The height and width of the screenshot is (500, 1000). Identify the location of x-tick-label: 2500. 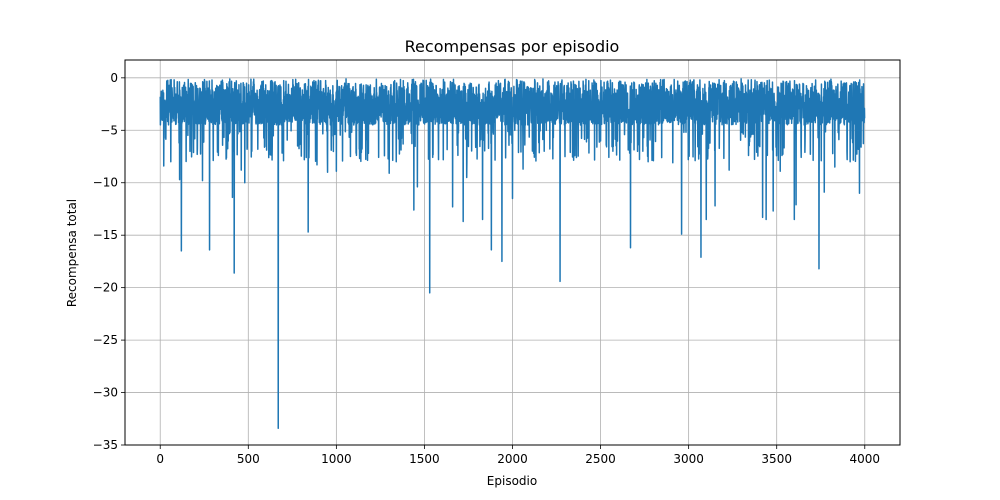
(600, 459).